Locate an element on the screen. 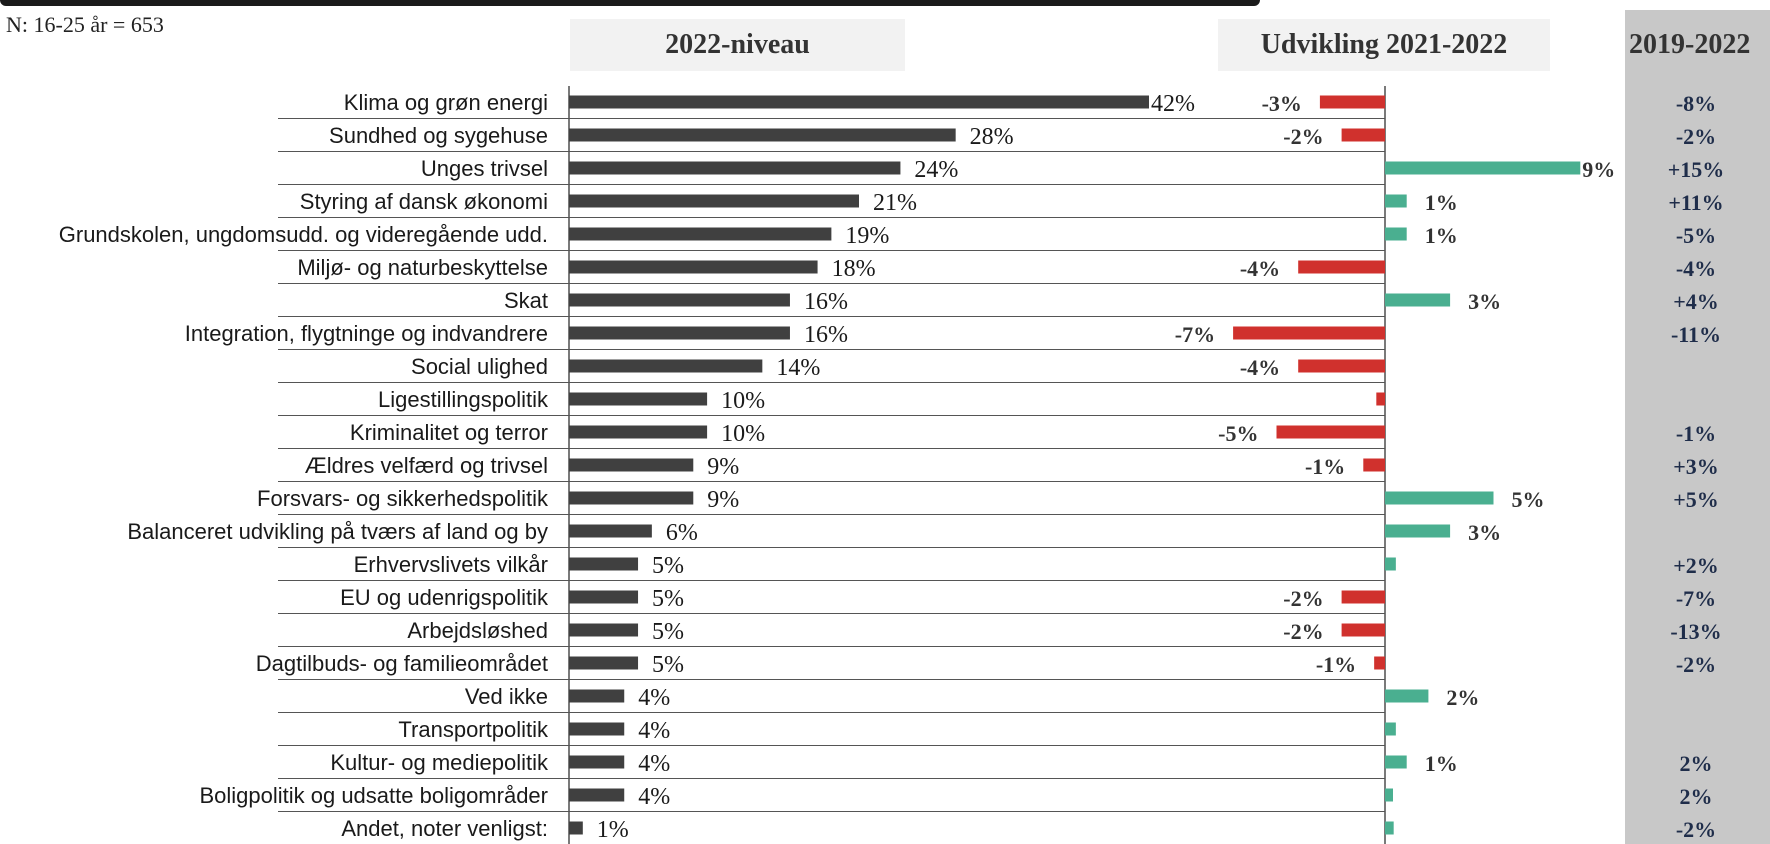 The width and height of the screenshot is (1770, 844). change-value-label: -2% is located at coordinates (1303, 598).